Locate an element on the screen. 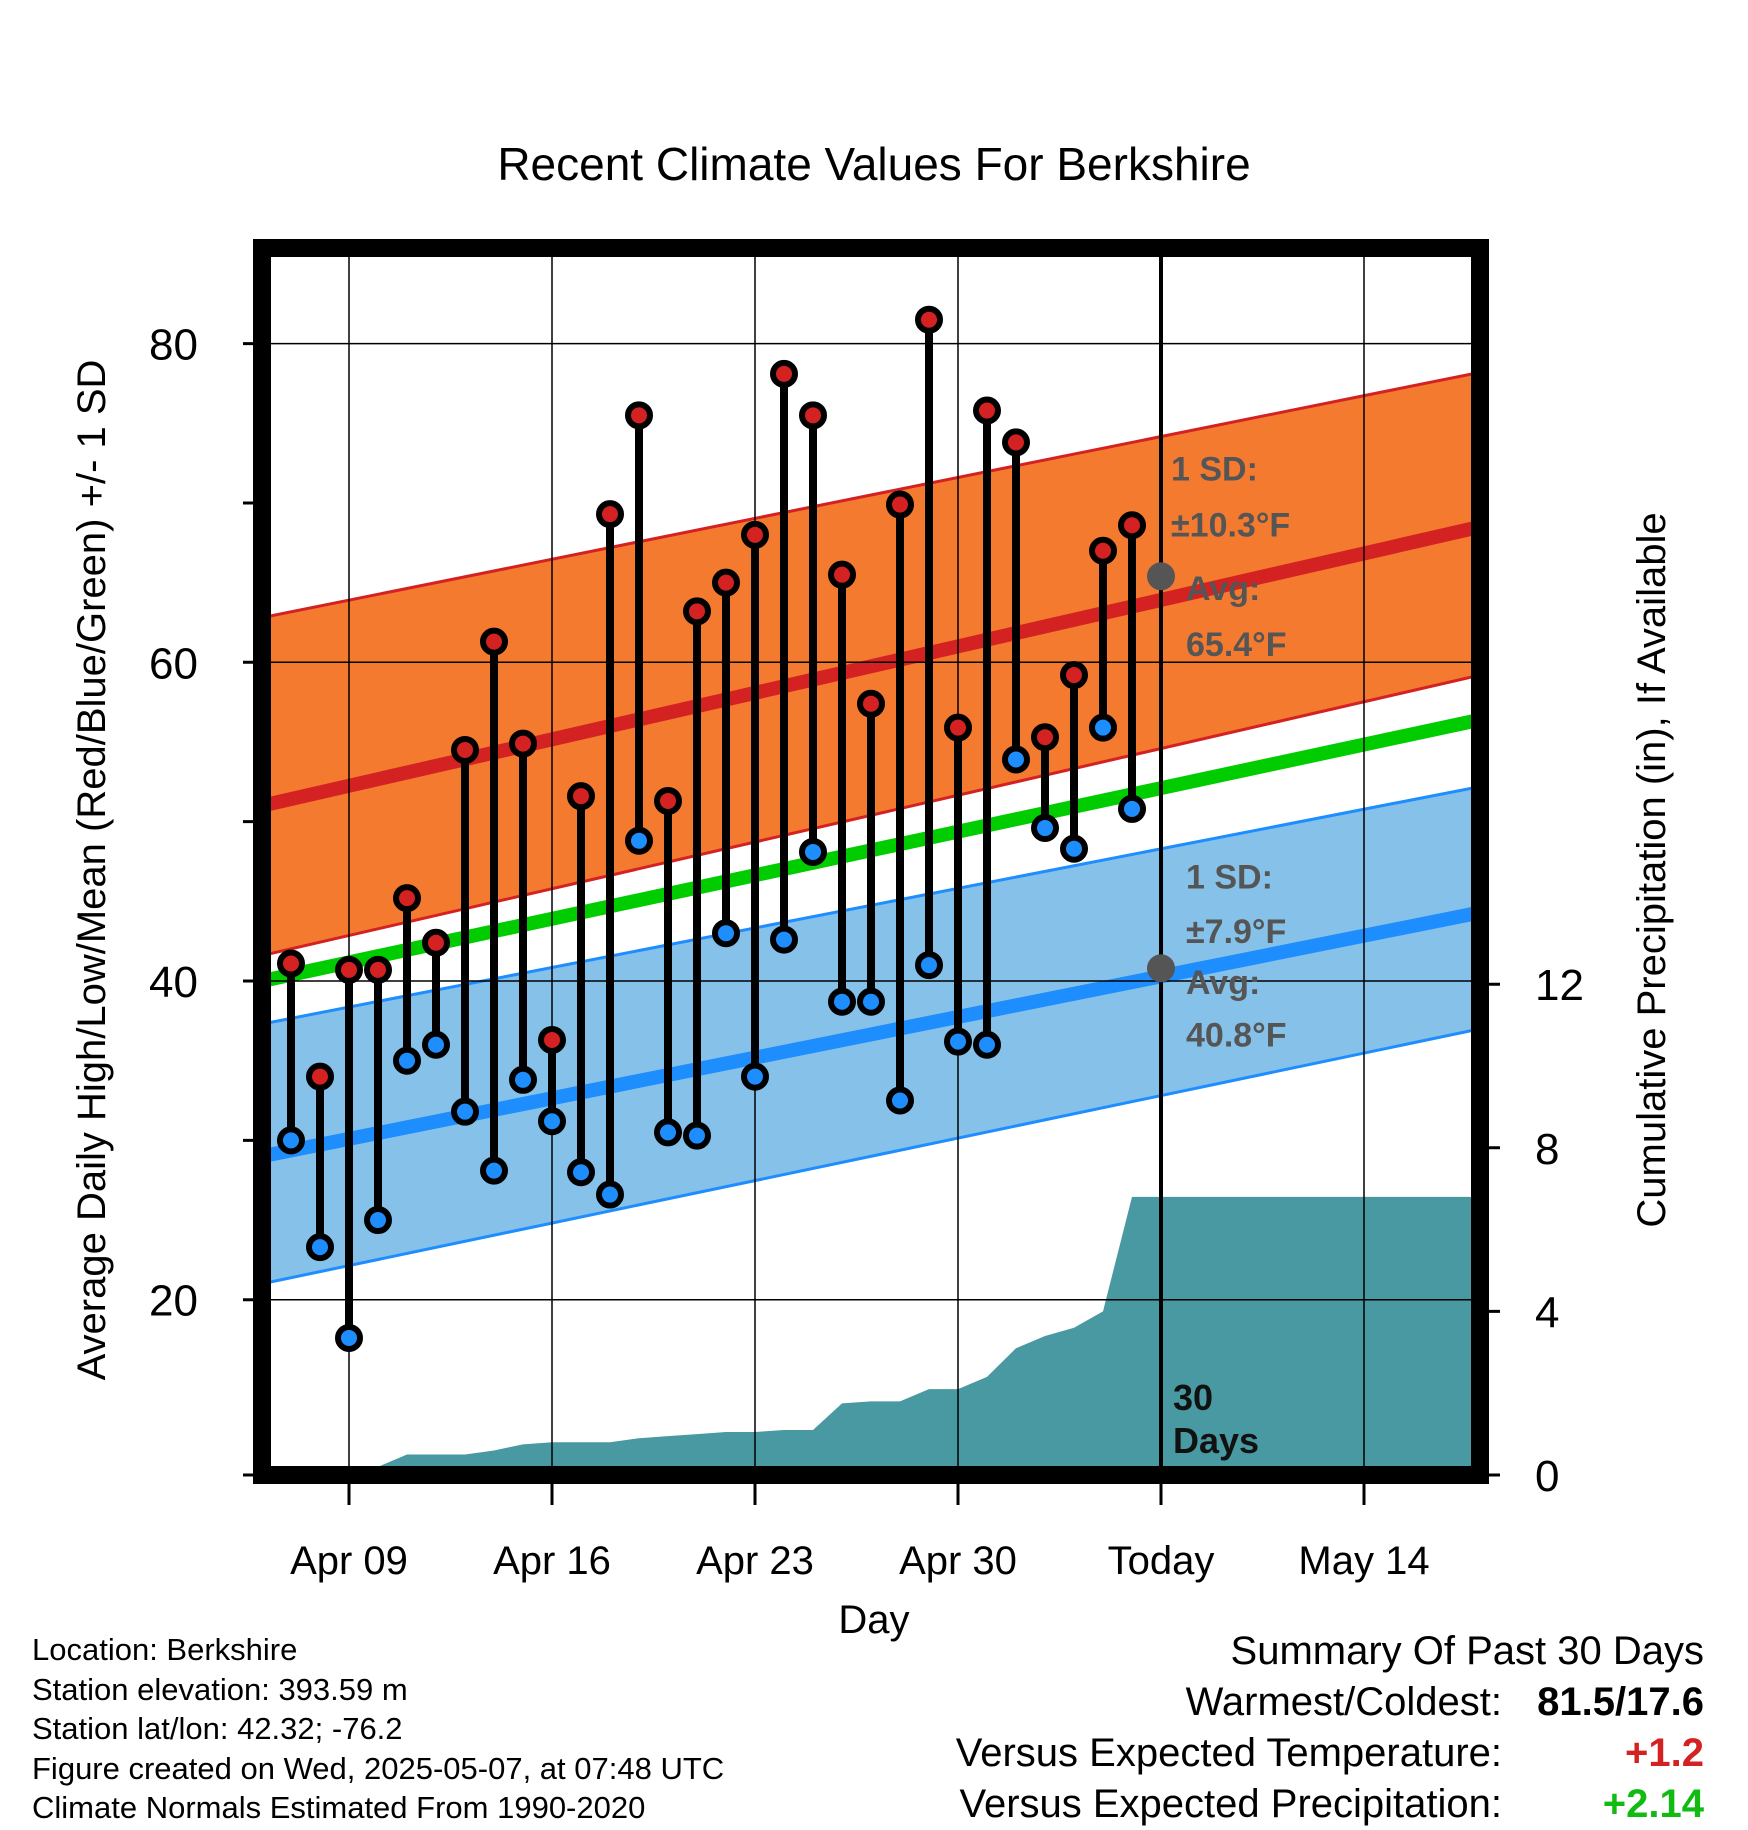 The image size is (1748, 1830). low-sd-value: ±7.9°F is located at coordinates (1236, 932).